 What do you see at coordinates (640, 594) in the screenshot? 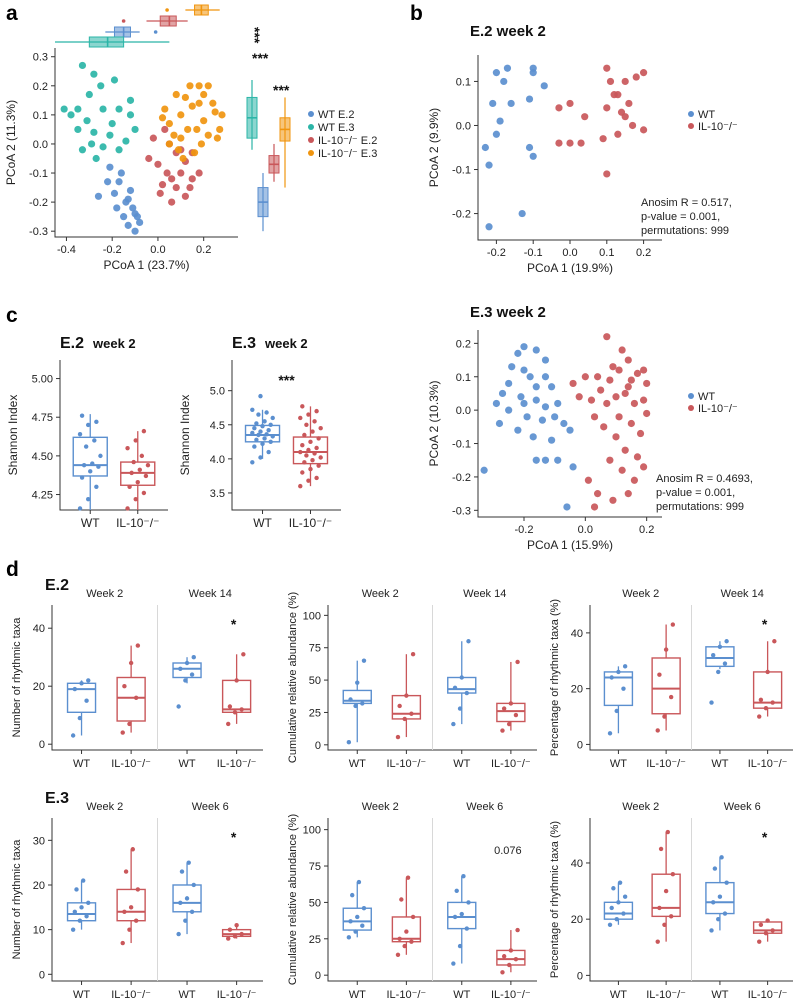
I see `facet-strip-label: Week 2` at bounding box center [640, 594].